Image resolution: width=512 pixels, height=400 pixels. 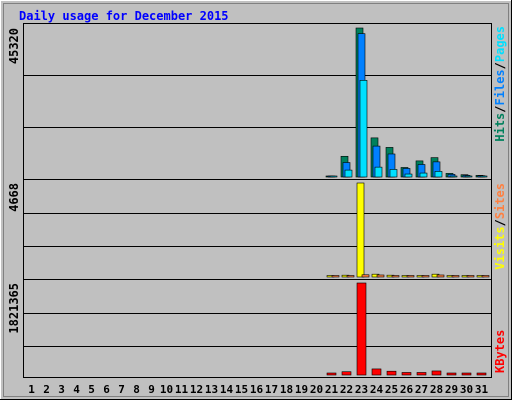 What do you see at coordinates (121, 389) in the screenshot?
I see `x-tick-label: 7` at bounding box center [121, 389].